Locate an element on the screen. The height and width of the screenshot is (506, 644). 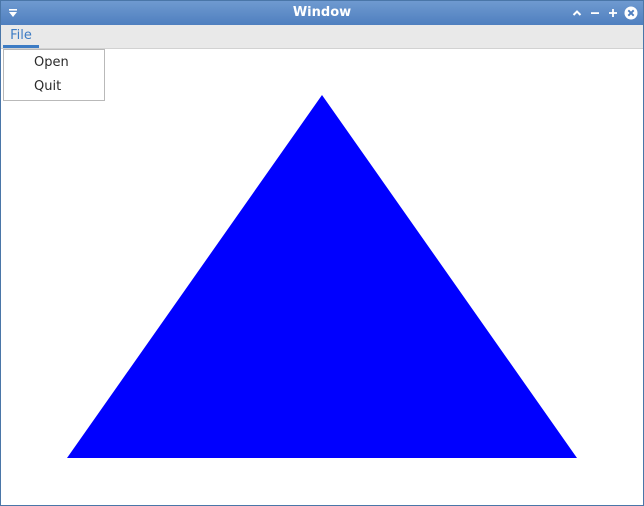
menu-bar: File is located at coordinates (322, 37).